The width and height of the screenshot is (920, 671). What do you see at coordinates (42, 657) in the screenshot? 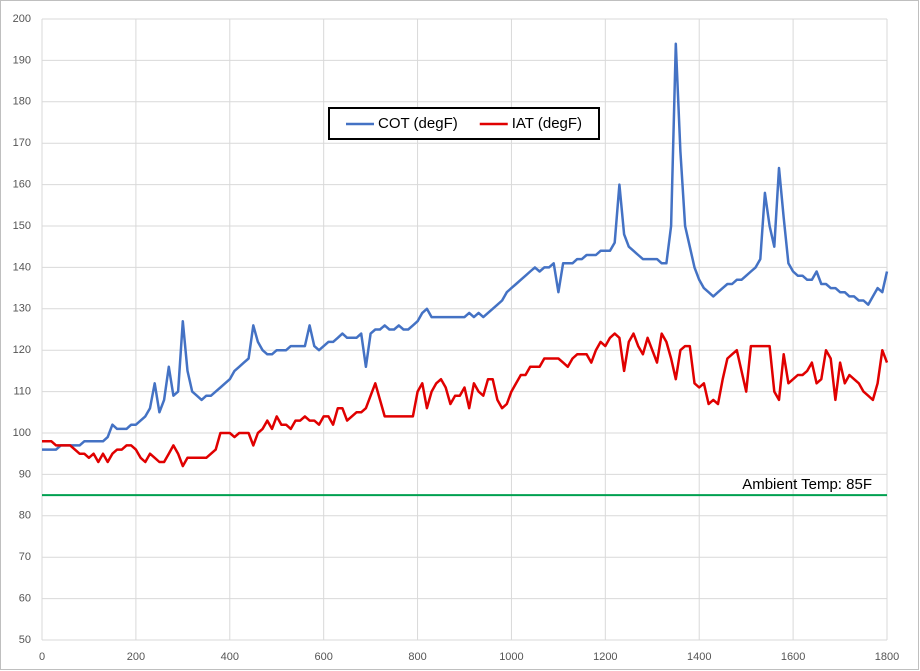
I see `x-tick-label: 0` at bounding box center [42, 657].